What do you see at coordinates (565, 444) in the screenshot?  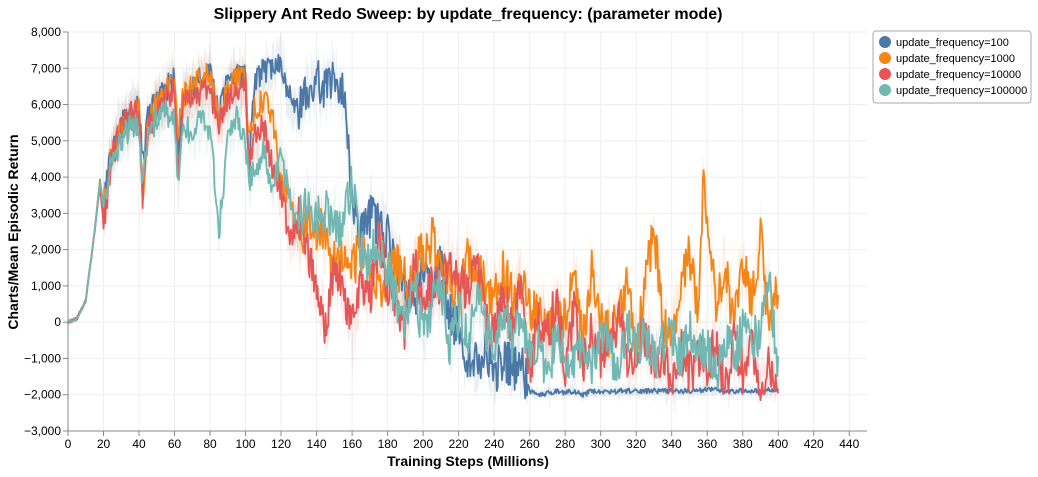 I see `x-tick-label: 280` at bounding box center [565, 444].